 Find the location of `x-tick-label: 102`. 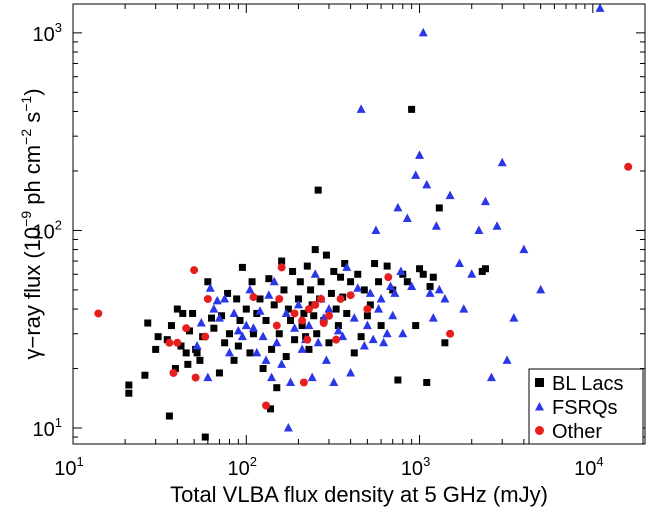

x-tick-label: 102 is located at coordinates (242, 467).